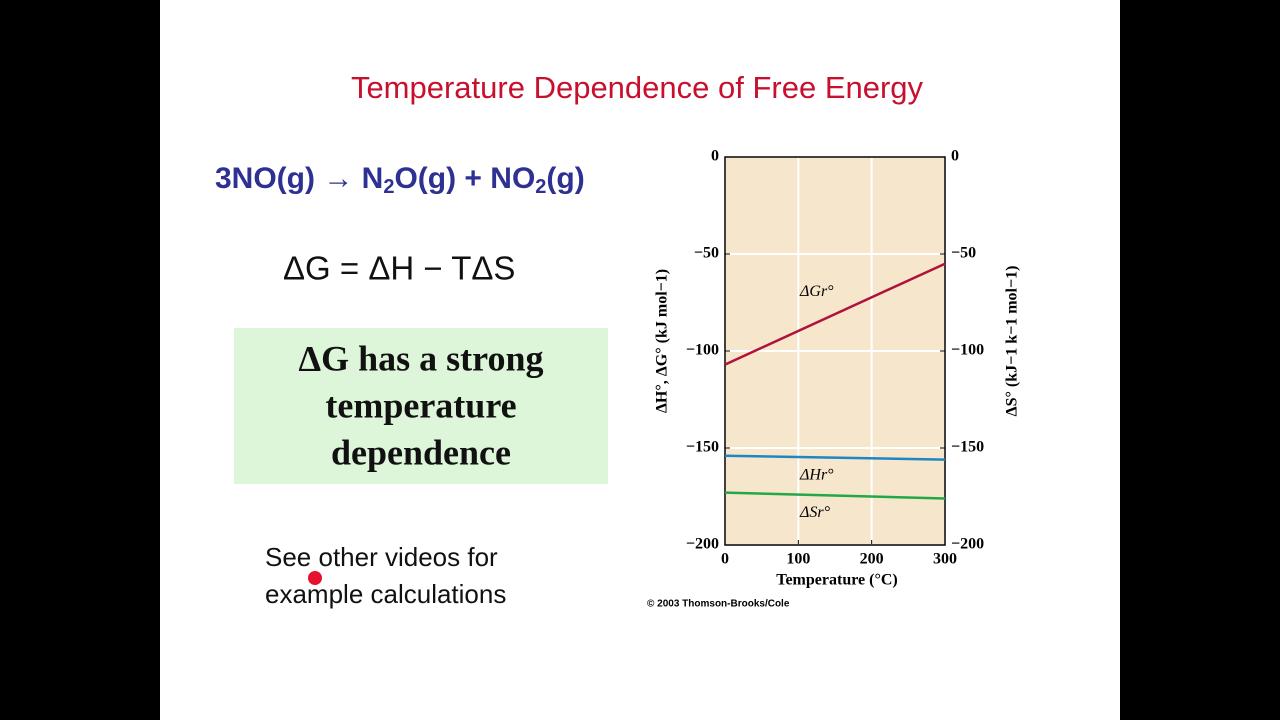 This screenshot has height=720, width=1280. I want to click on callout-box, so click(421, 406).